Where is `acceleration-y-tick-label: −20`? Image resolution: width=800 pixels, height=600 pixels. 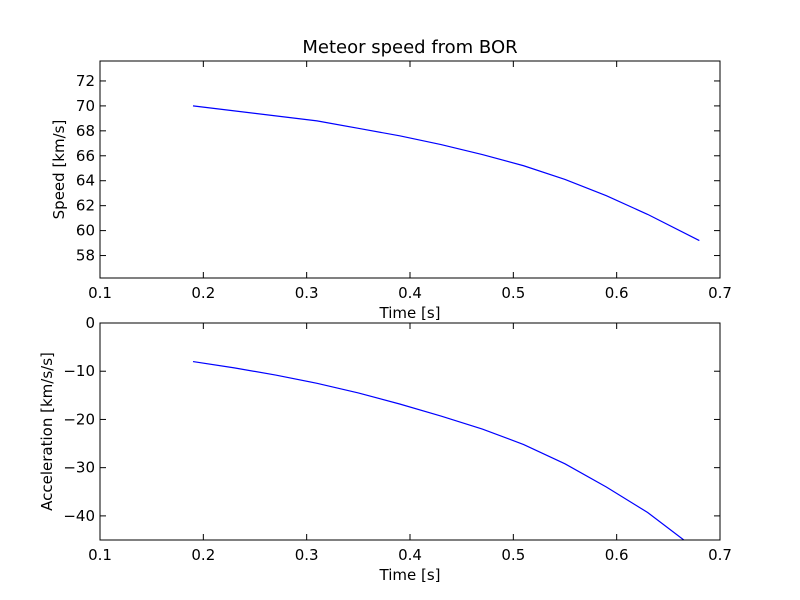
acceleration-y-tick-label: −20 is located at coordinates (79, 419).